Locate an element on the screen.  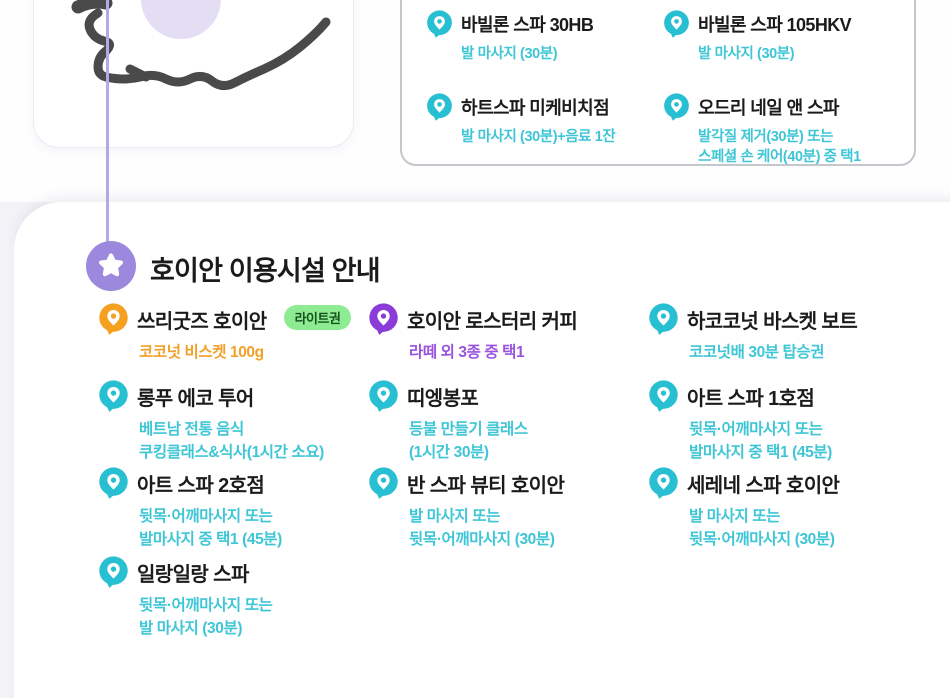
facility-desc-line: 라떼 외 3종 중 택1 is located at coordinates (467, 352).